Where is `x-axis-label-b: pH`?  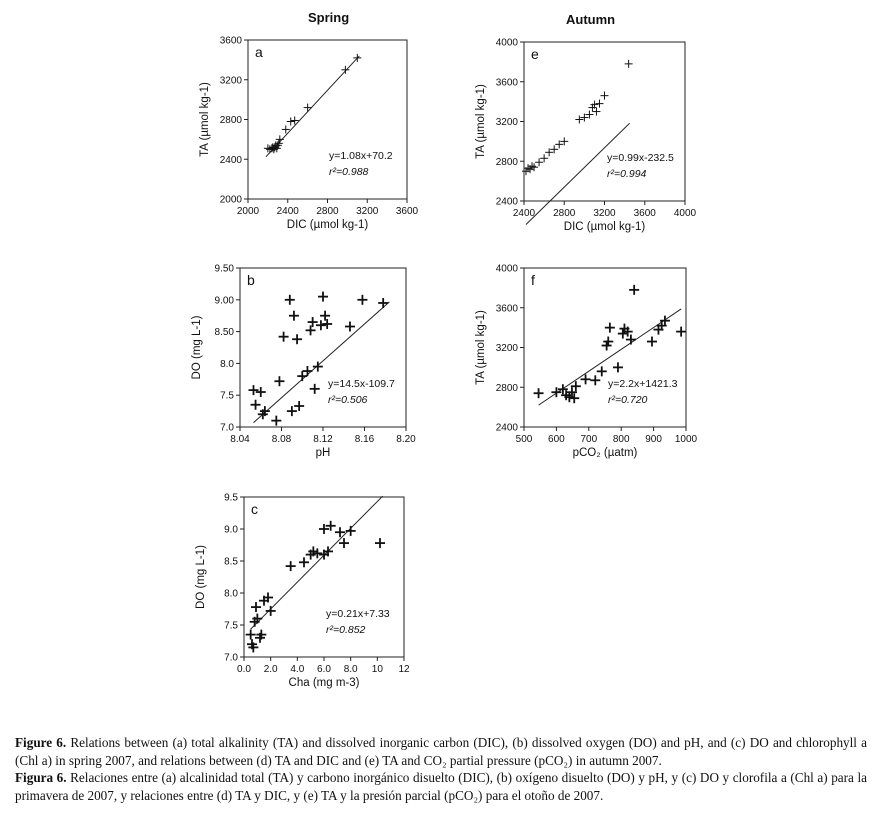 x-axis-label-b: pH is located at coordinates (323, 453).